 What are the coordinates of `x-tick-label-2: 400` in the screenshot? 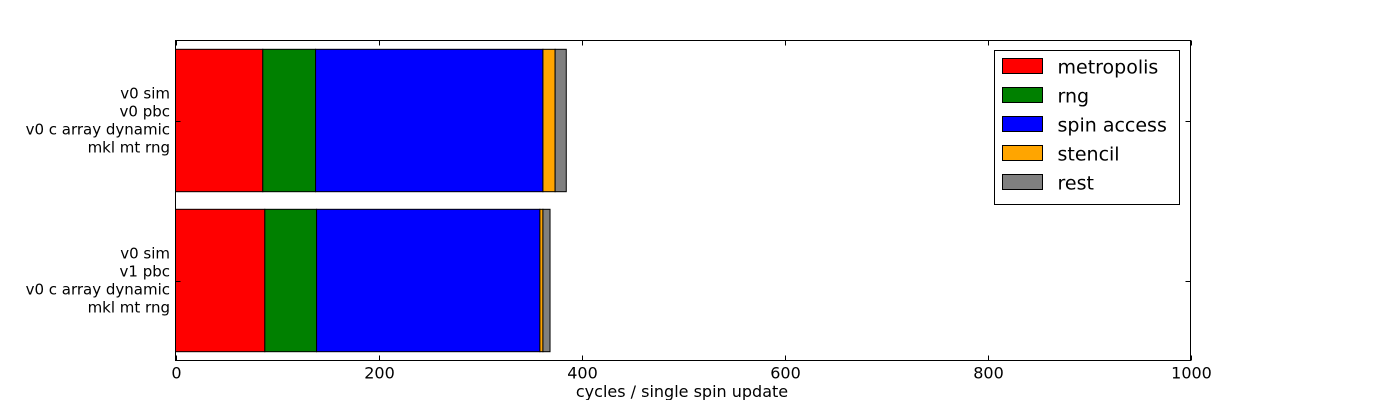 It's located at (582, 373).